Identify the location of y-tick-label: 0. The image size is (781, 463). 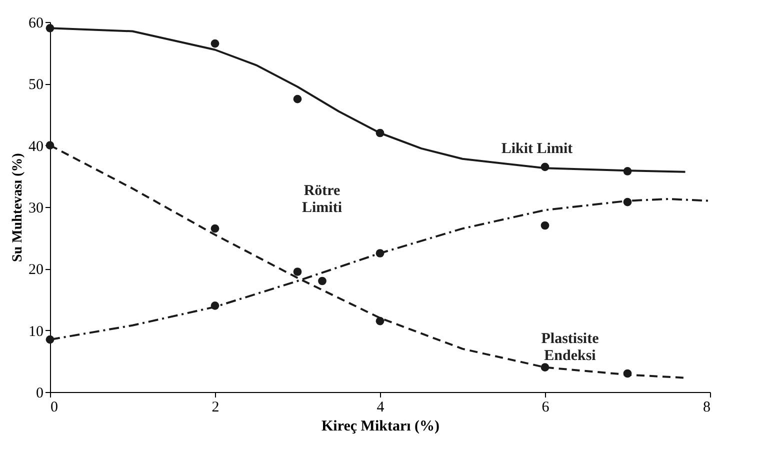
(40, 394).